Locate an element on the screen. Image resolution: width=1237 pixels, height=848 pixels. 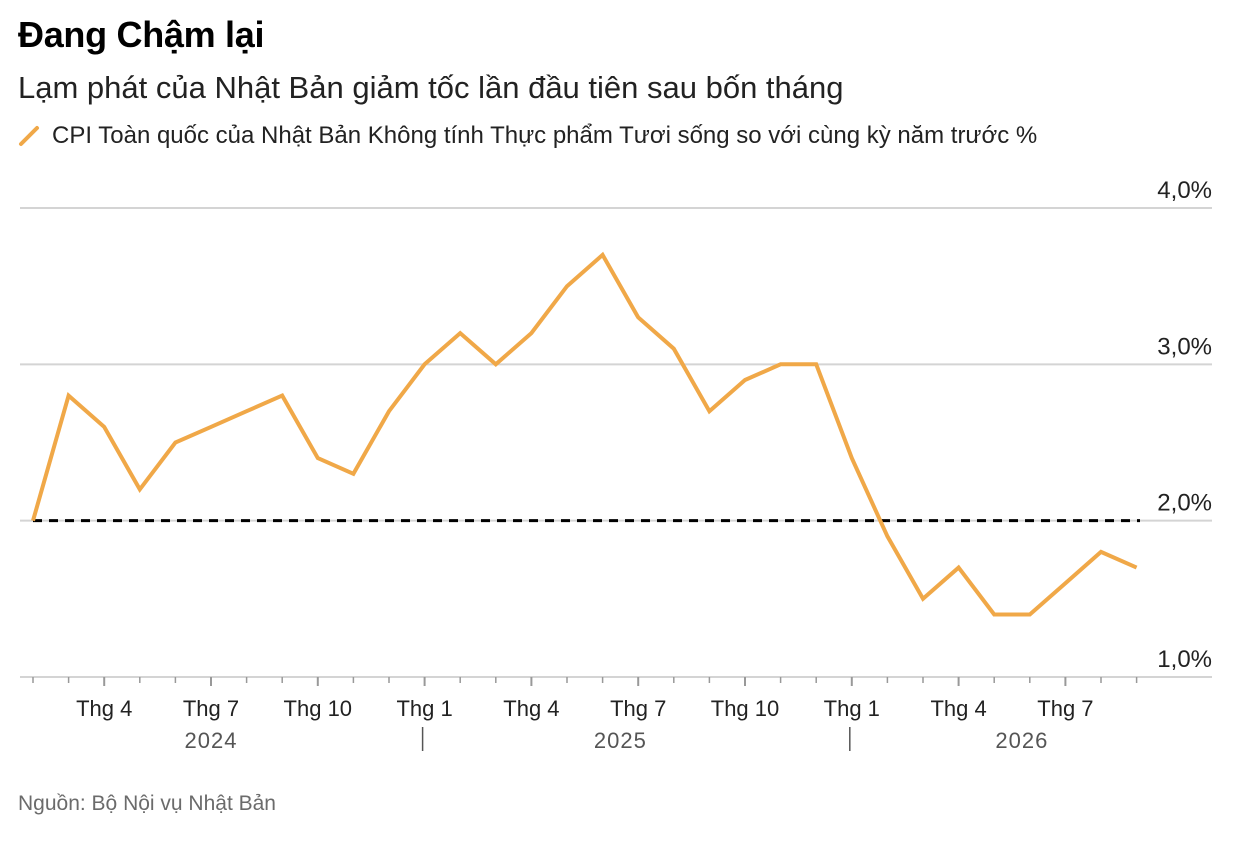
y-tick-label: 4,0% is located at coordinates (1184, 190).